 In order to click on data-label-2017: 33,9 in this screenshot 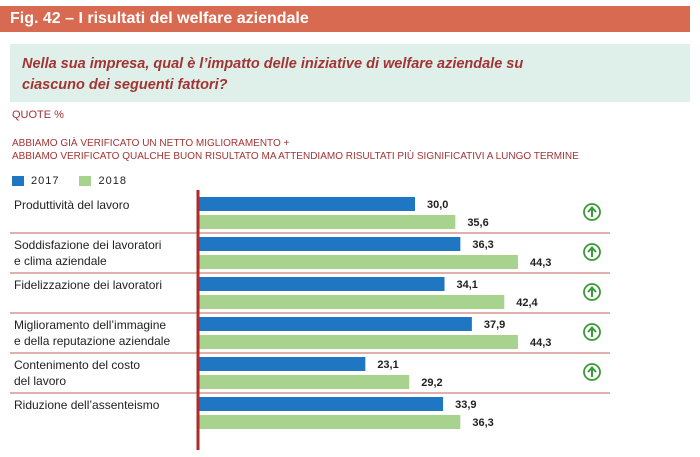, I will do `click(465, 405)`.